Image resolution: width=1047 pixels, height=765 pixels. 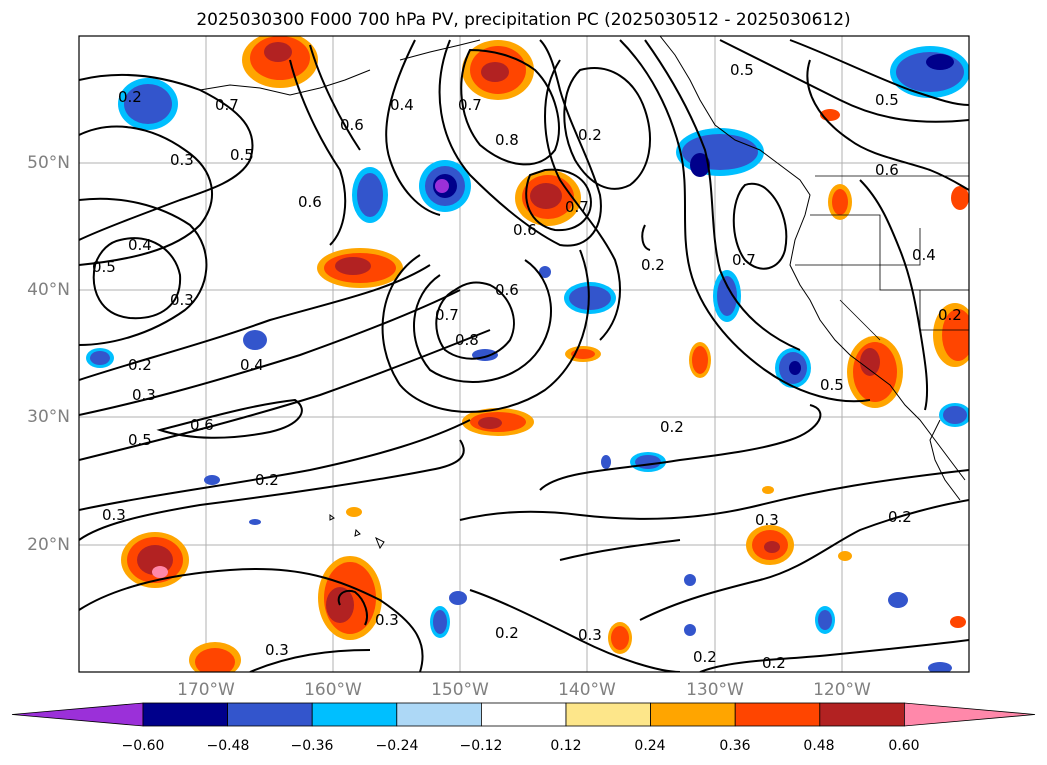 I want to click on lon-label: 120°W, so click(x=842, y=690).